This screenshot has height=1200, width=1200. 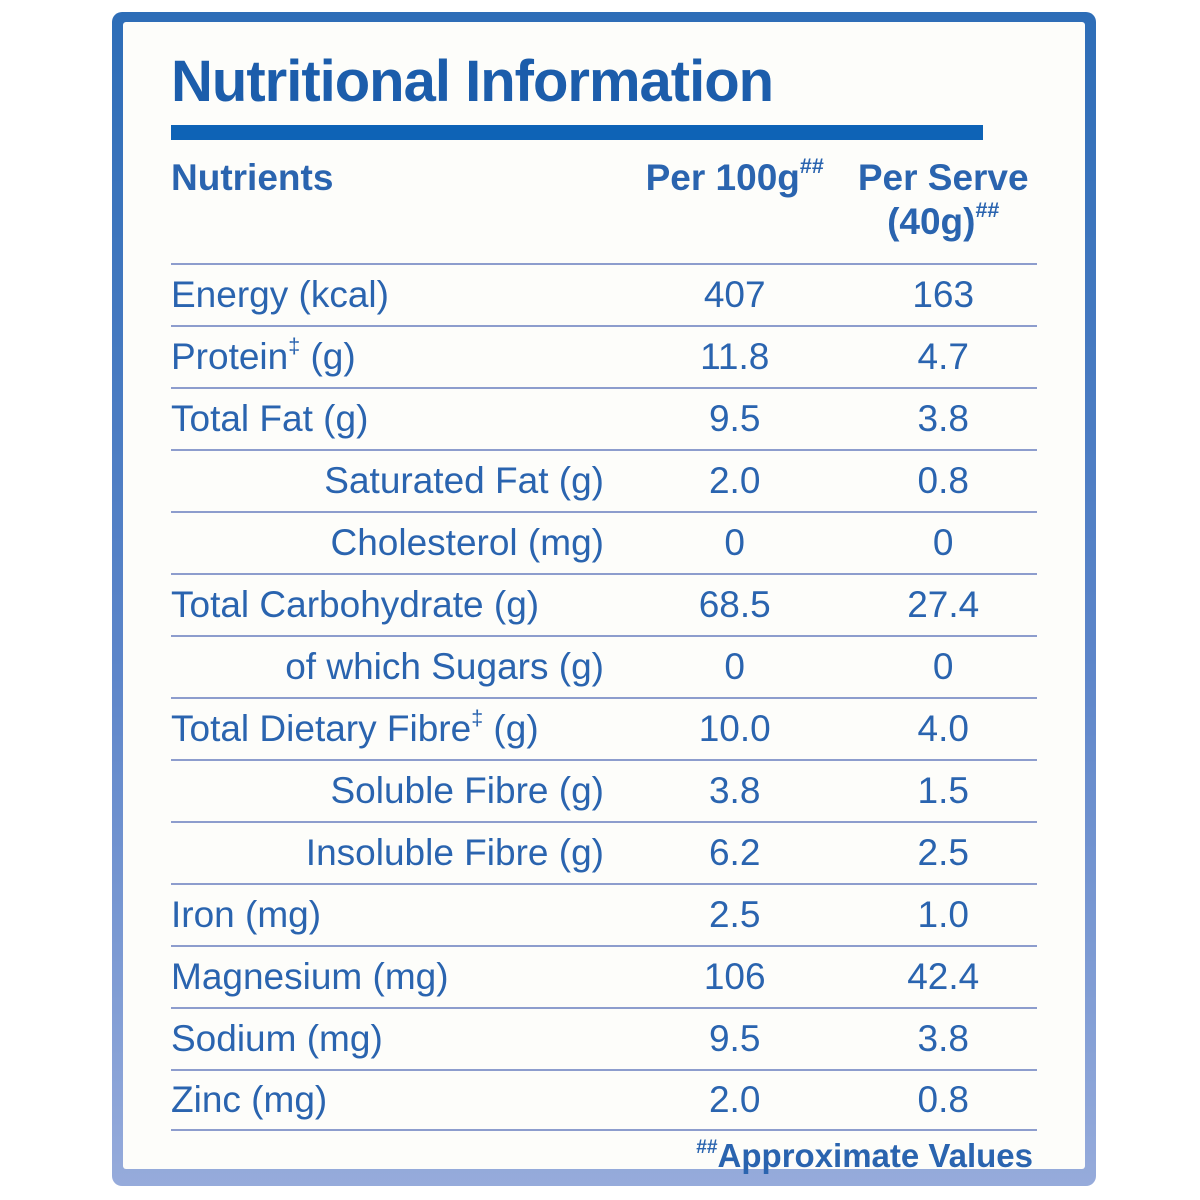 I want to click on per-serve-value: 1.0, so click(x=943, y=915).